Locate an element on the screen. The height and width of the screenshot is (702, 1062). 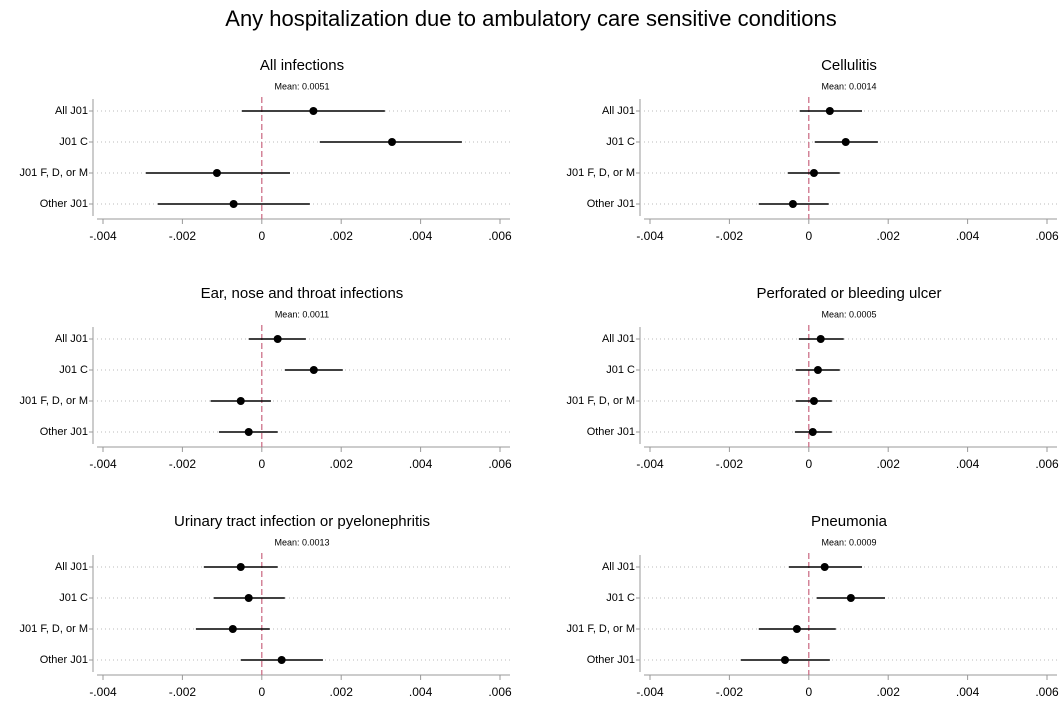
panel-title: Ear, nose and throat infections is located at coordinates (302, 293).